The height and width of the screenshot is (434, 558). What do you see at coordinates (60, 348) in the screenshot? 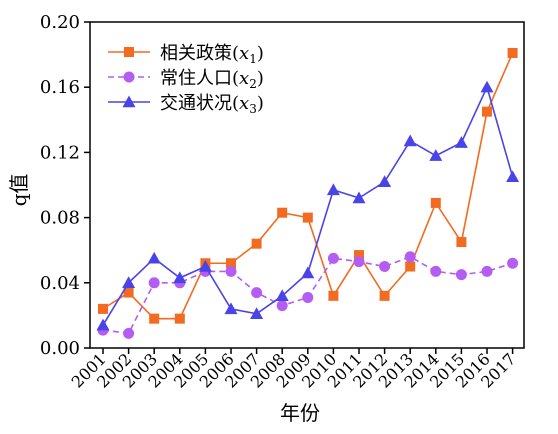
I see `y-tick-label: 0.00` at bounding box center [60, 348].